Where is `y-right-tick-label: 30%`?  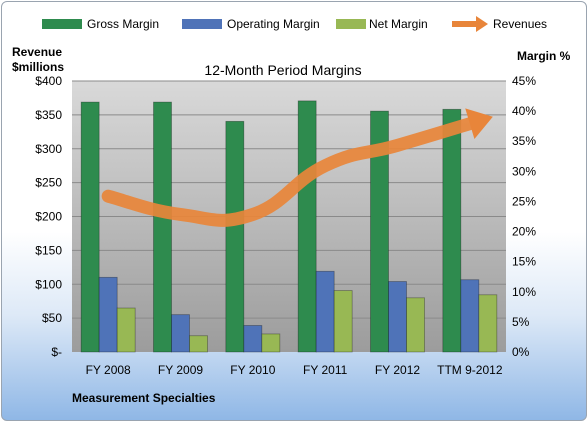
y-right-tick-label: 30% is located at coordinates (524, 171).